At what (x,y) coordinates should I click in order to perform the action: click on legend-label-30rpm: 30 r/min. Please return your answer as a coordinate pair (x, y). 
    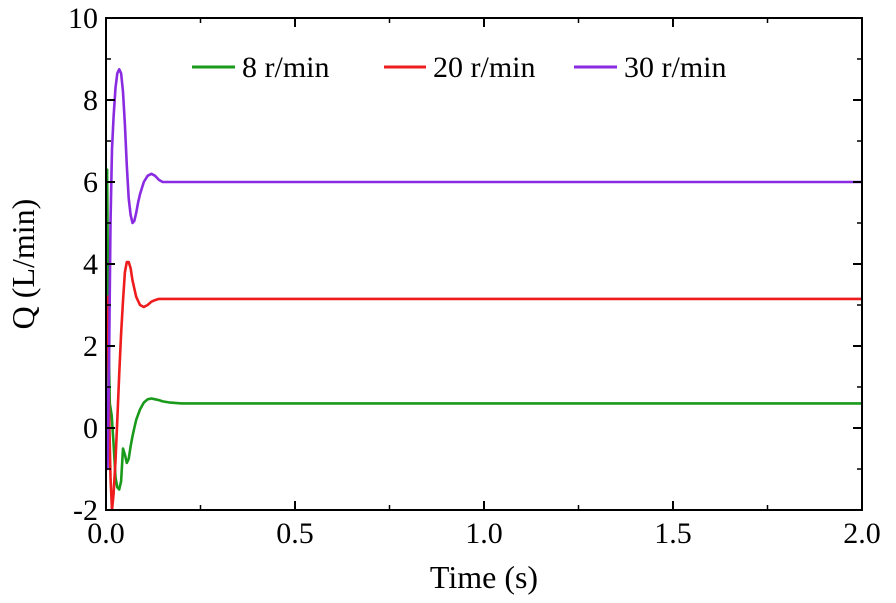
    Looking at the image, I should click on (675, 67).